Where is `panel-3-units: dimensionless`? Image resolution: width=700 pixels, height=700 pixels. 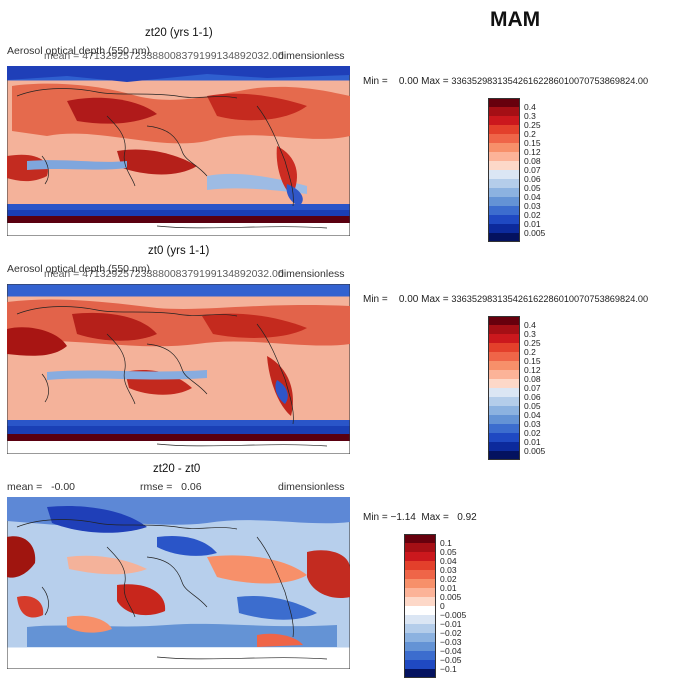
panel-3-units: dimensionless is located at coordinates (311, 487).